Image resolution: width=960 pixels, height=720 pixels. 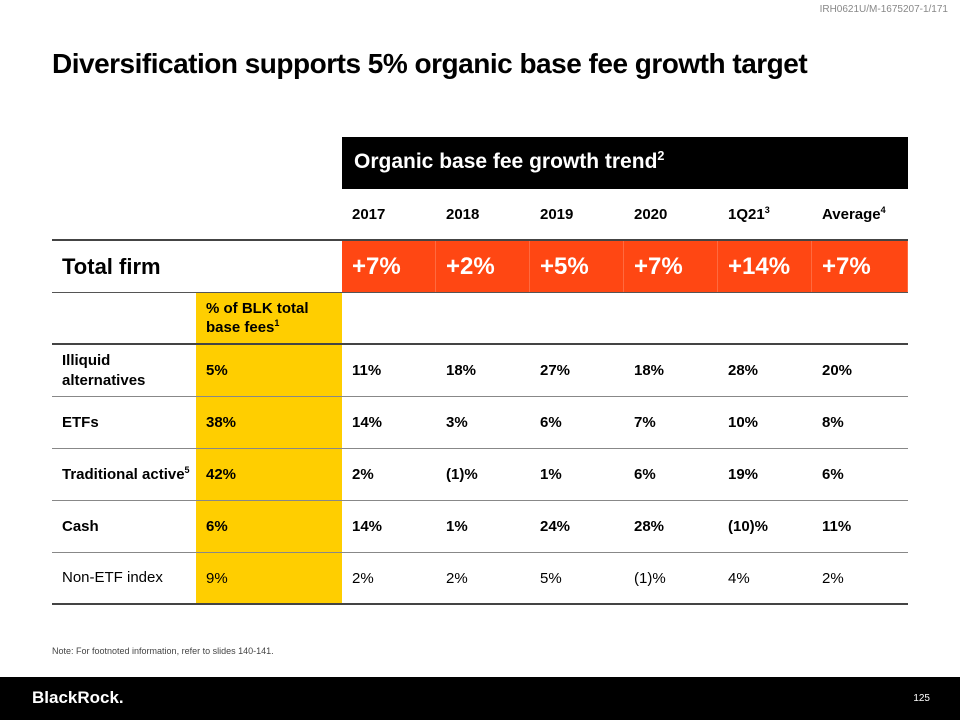 What do you see at coordinates (577, 578) in the screenshot?
I see `growth-value: 5%` at bounding box center [577, 578].